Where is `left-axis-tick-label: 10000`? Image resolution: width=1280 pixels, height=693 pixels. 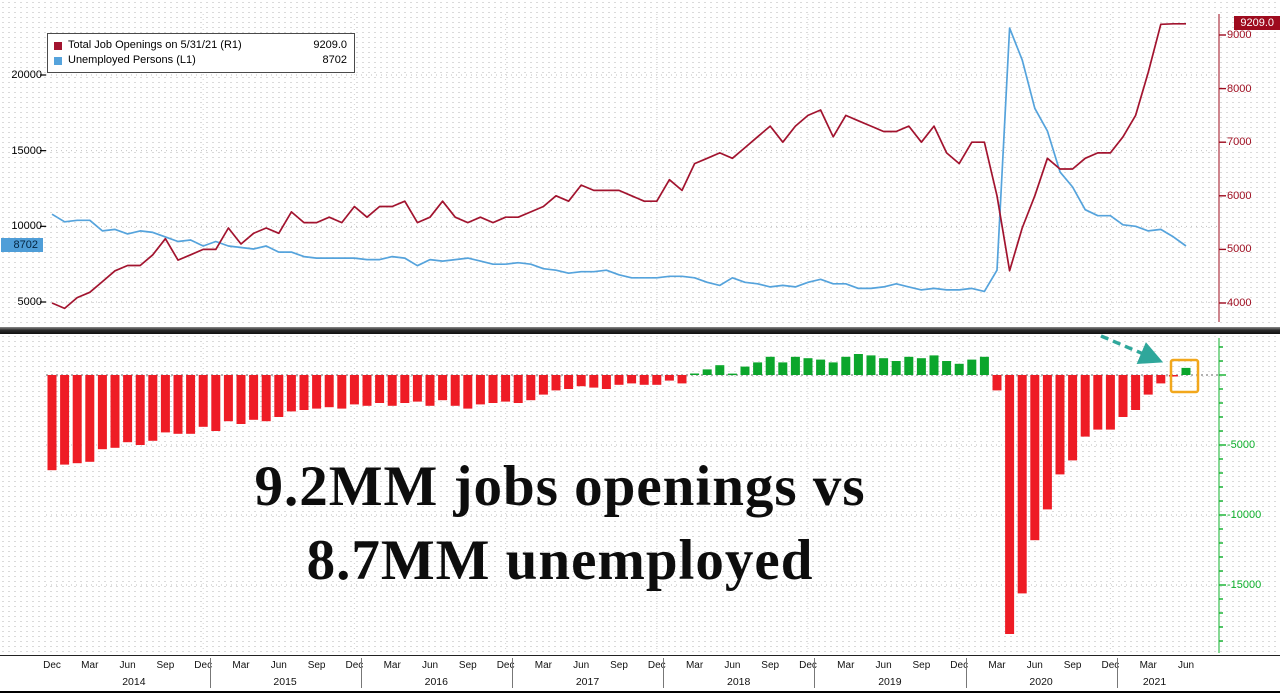 left-axis-tick-label: 10000 is located at coordinates (26, 226).